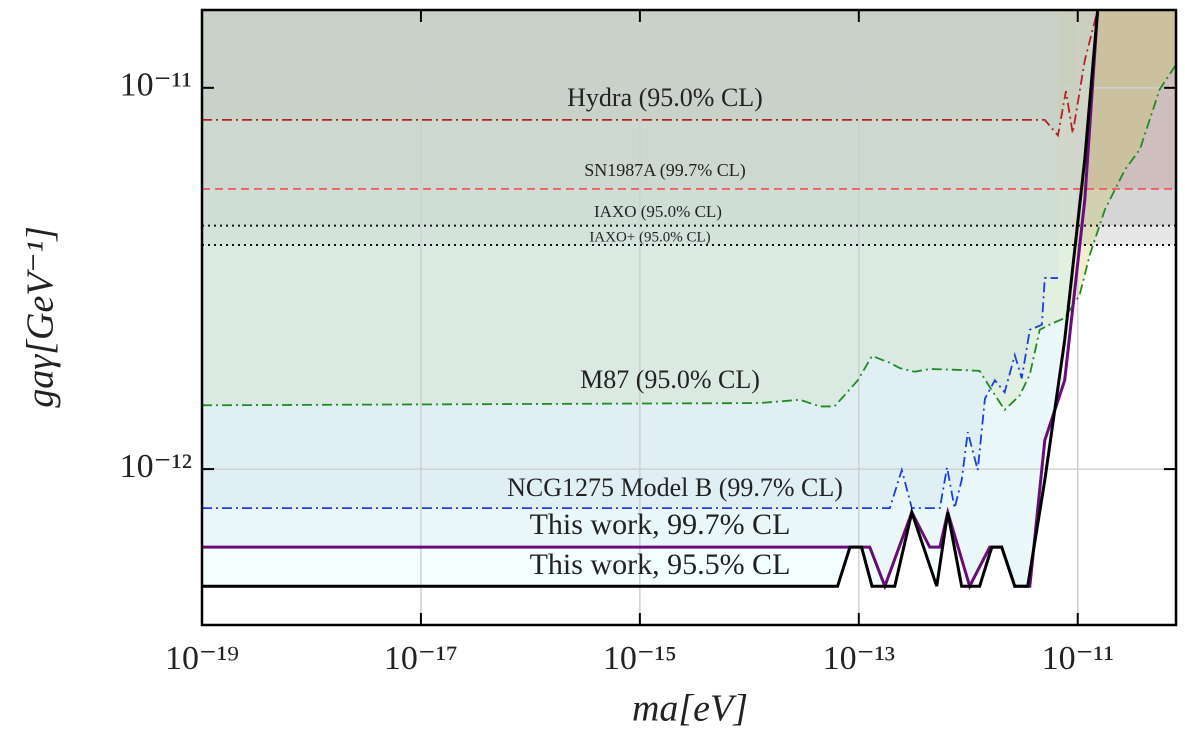 The height and width of the screenshot is (742, 1185). What do you see at coordinates (41, 317) in the screenshot?
I see `y-axis-title: gaγ[GeV⁻¹]` at bounding box center [41, 317].